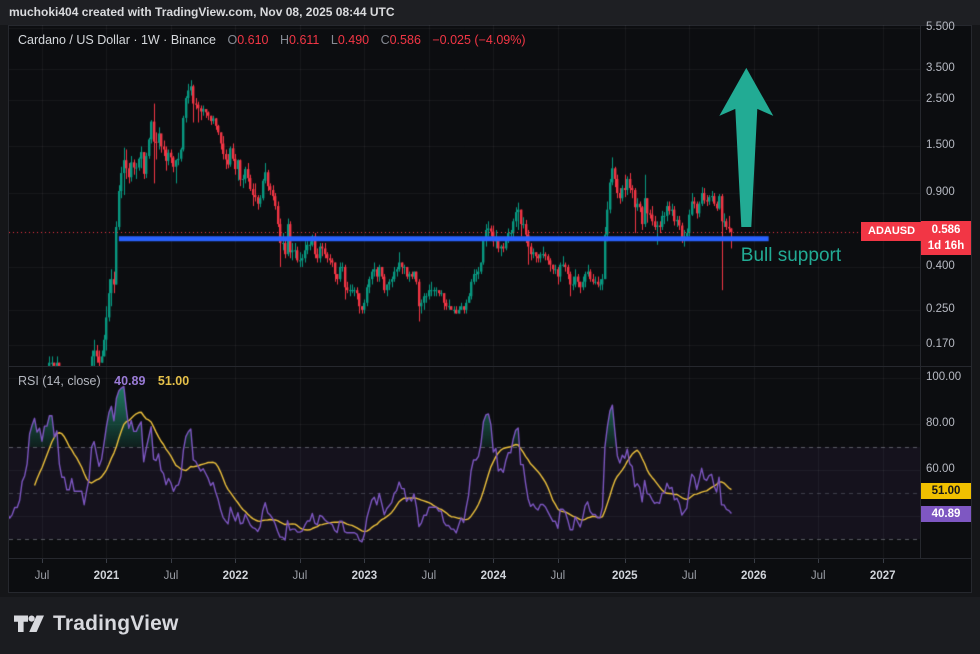  I want to click on rsi-ma-badge: 51.00, so click(946, 490).